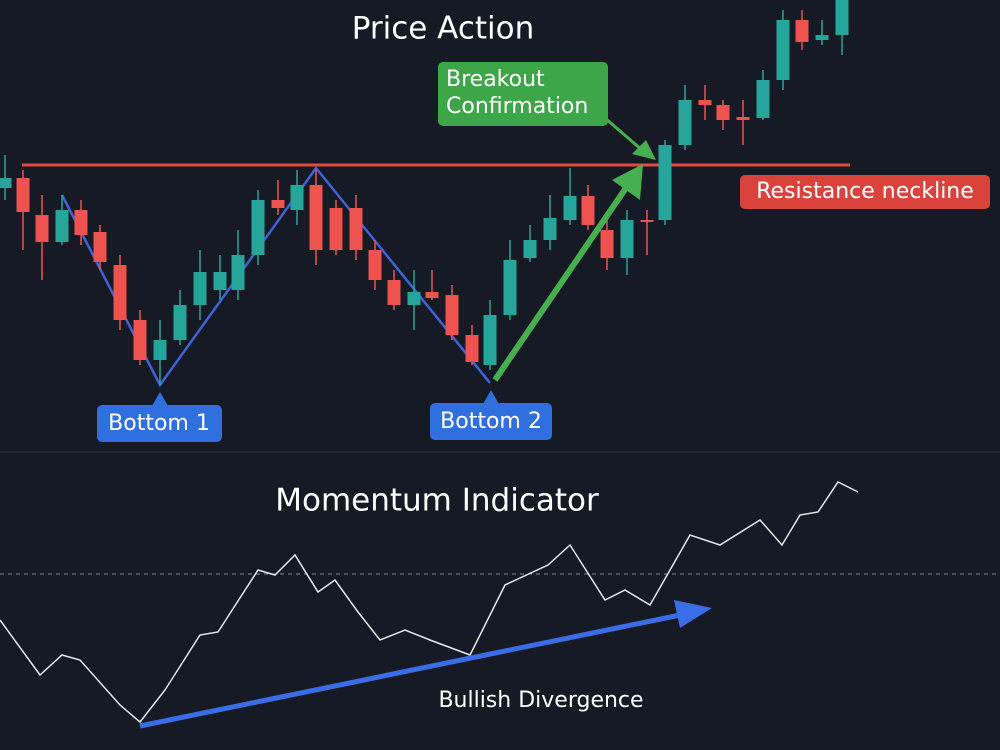  I want to click on bottom-label: Bottom 2, so click(491, 421).